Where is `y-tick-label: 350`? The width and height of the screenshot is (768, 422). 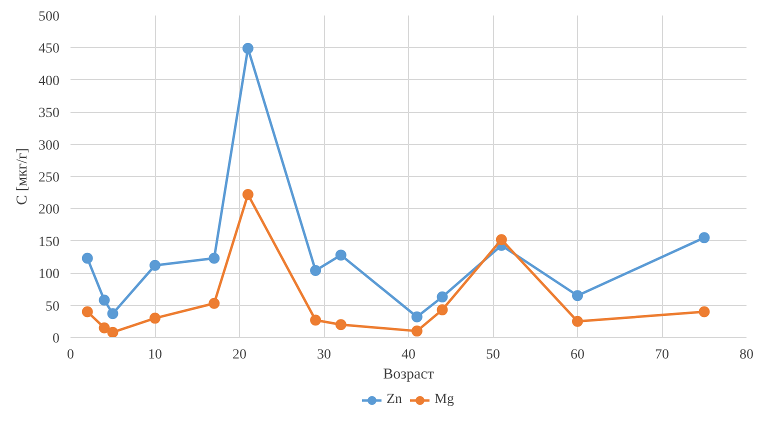 y-tick-label: 350 is located at coordinates (49, 114).